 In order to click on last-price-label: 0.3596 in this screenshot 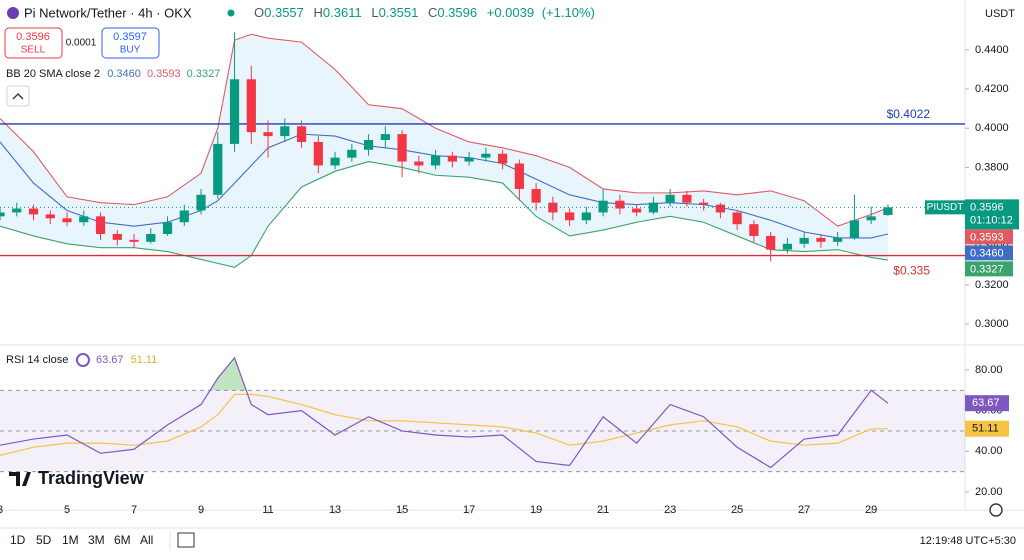, I will do `click(987, 207)`.